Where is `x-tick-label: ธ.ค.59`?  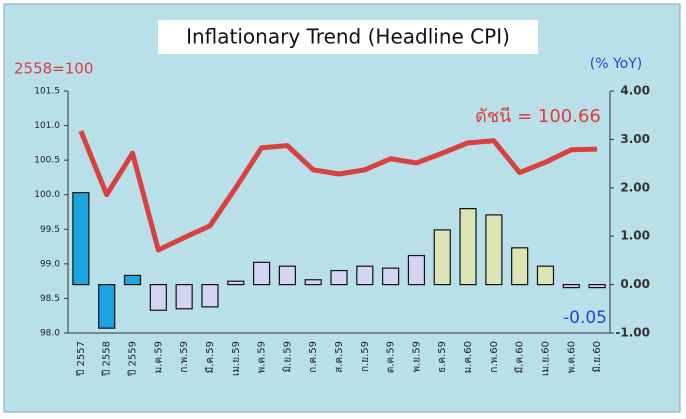 x-tick-label: ธ.ค.59 is located at coordinates (442, 357).